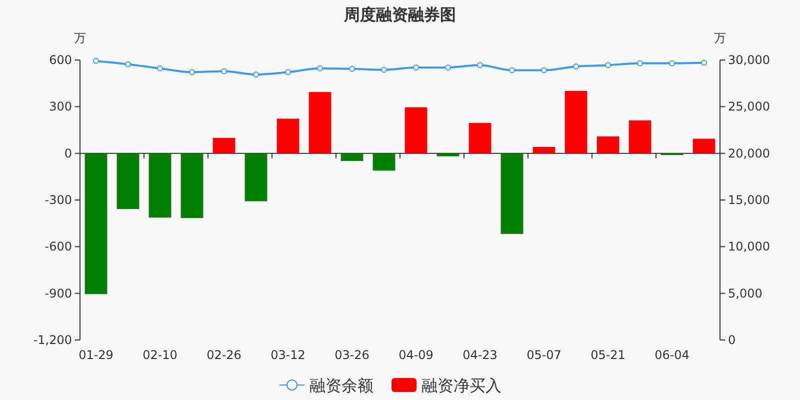  I want to click on y2-tick-label: 25,000, so click(749, 107).